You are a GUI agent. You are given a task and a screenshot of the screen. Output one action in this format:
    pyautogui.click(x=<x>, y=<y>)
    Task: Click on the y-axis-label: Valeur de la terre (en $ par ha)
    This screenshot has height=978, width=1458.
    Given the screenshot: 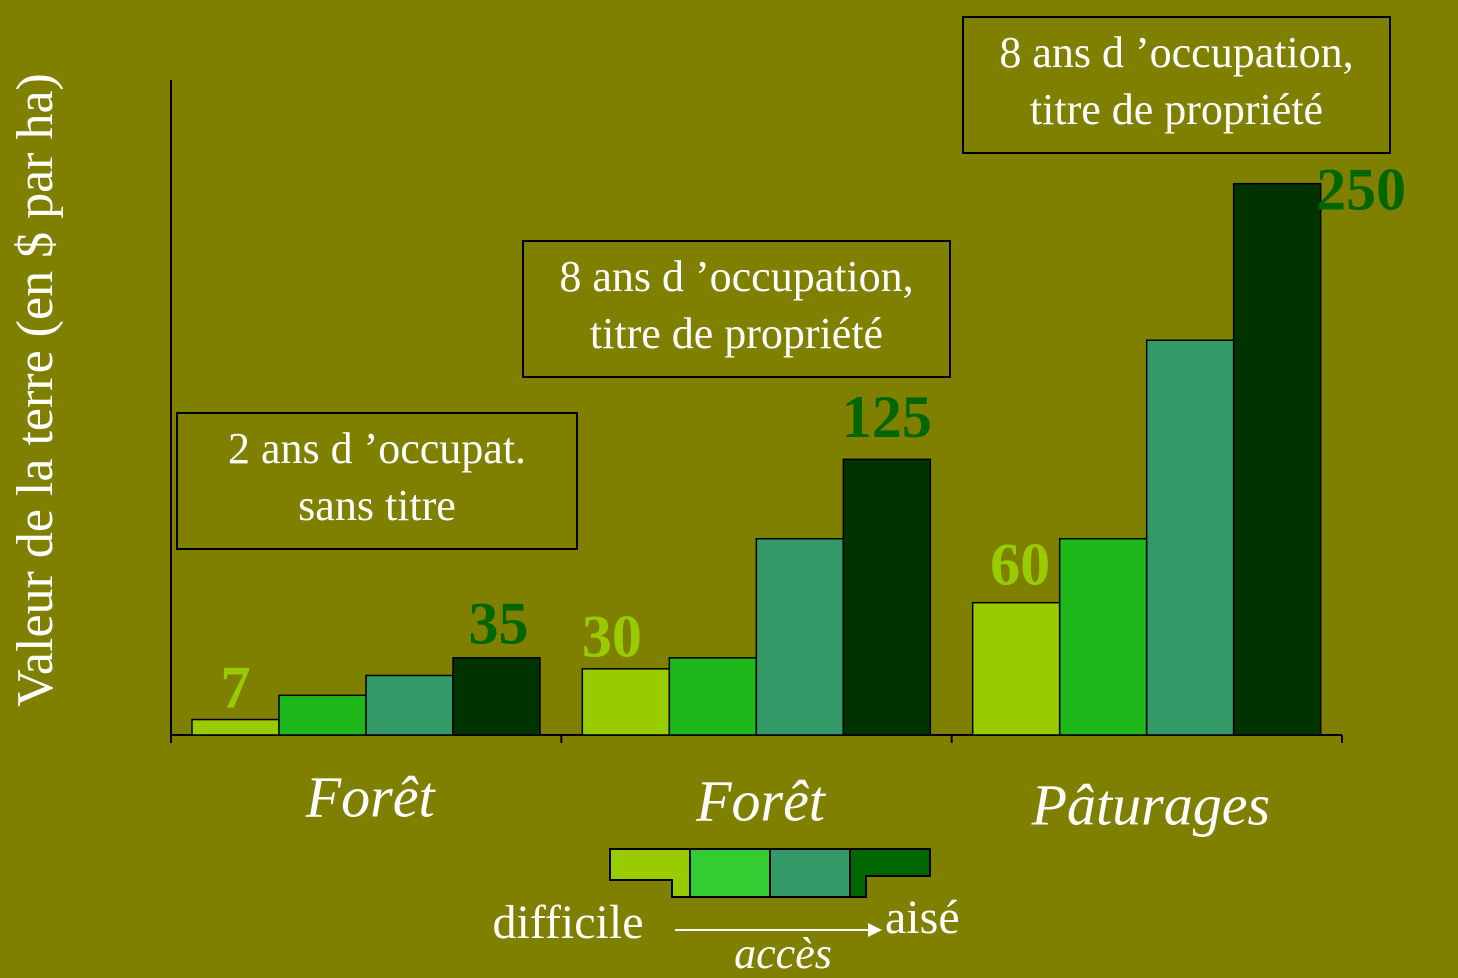 What is the action you would take?
    pyautogui.click(x=35, y=390)
    